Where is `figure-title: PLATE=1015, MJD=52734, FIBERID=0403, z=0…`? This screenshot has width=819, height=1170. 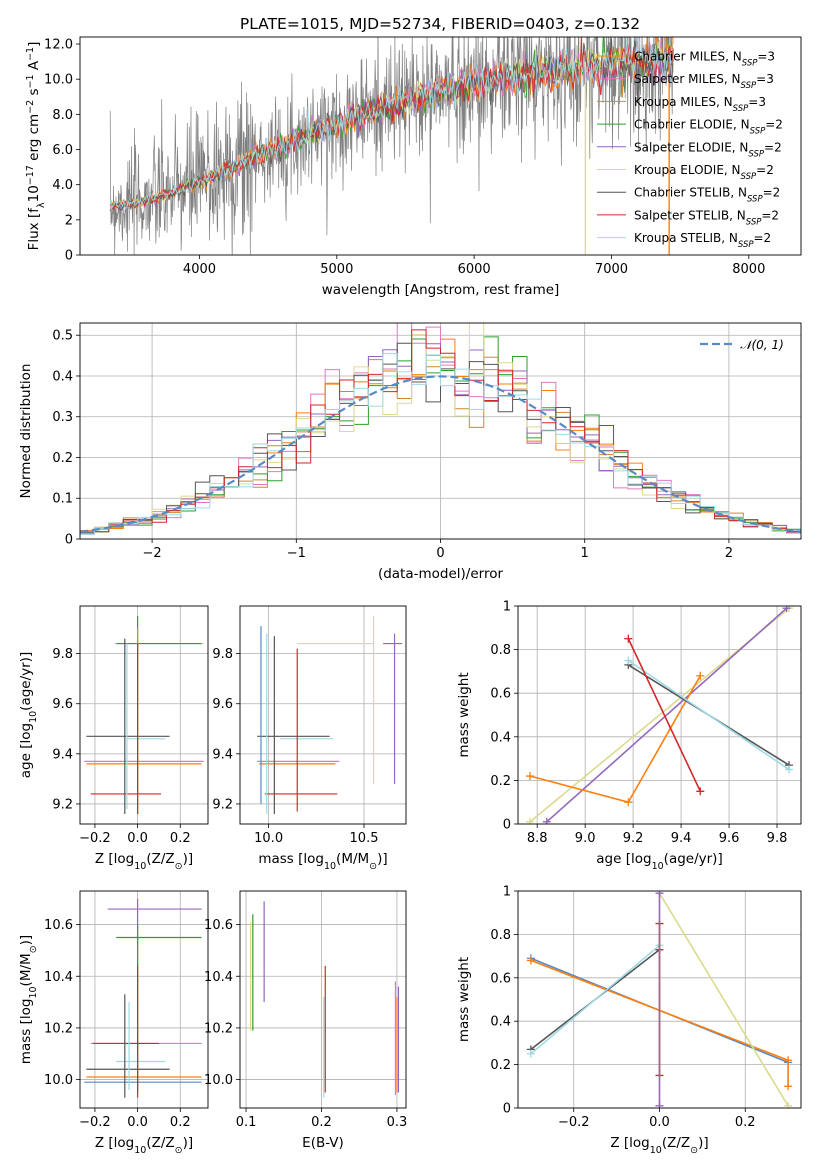 figure-title: PLATE=1015, MJD=52734, FIBERID=0403, z=0… is located at coordinates (440, 24).